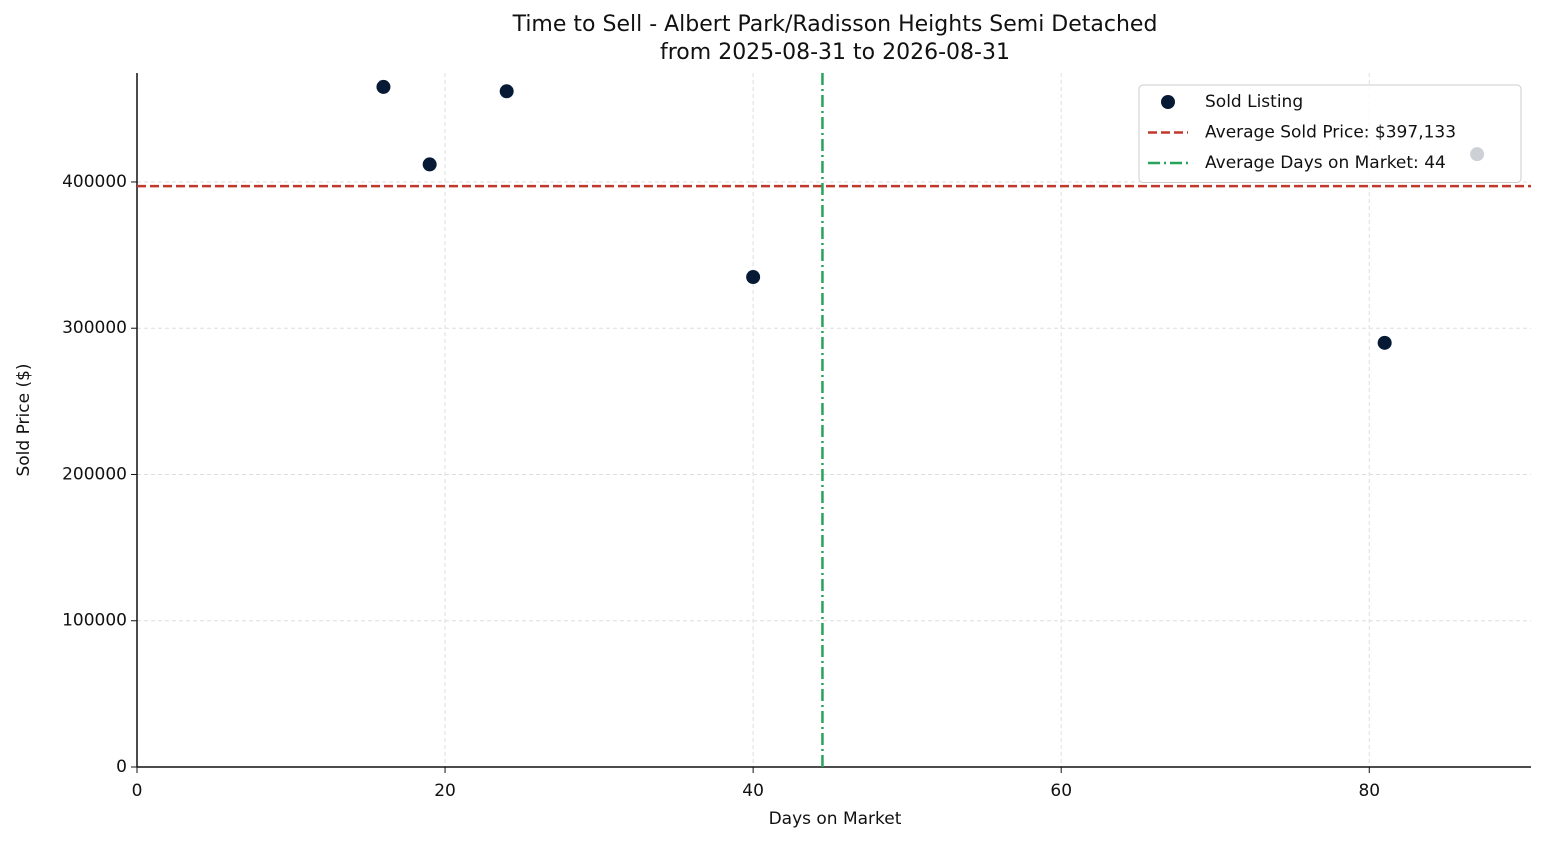  Describe the element at coordinates (1168, 102) in the screenshot. I see `legend-marker` at that location.